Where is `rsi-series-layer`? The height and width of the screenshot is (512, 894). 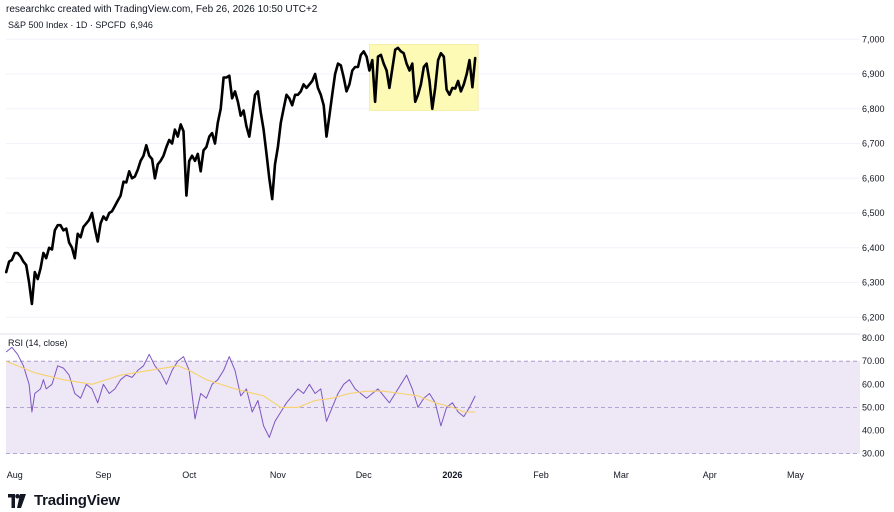
rsi-series-layer is located at coordinates (240, 392).